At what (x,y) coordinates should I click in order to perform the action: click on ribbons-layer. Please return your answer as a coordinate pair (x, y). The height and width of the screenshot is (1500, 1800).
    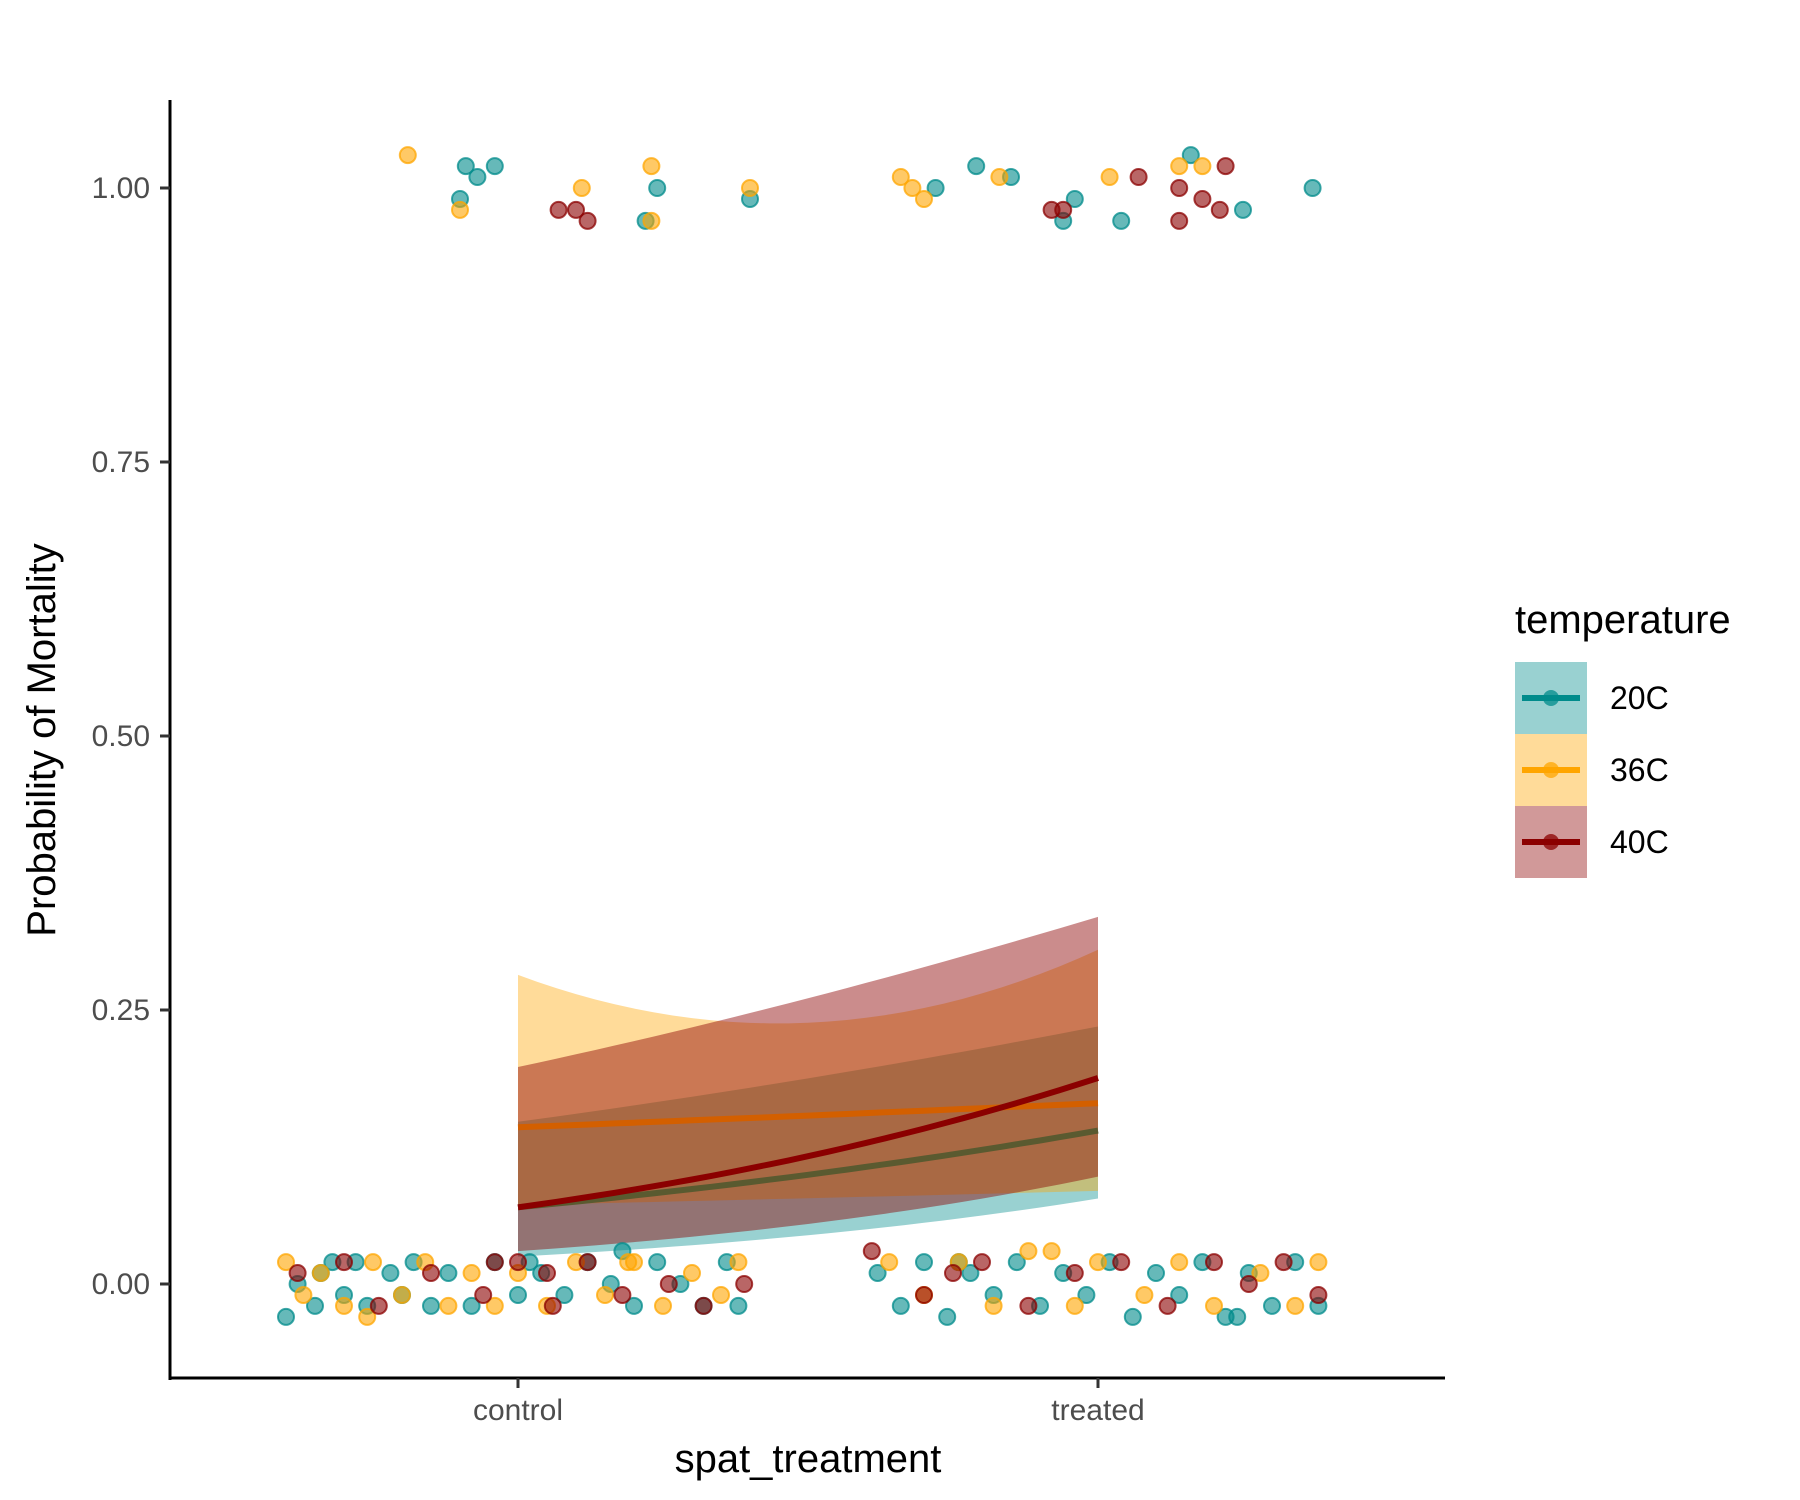
    Looking at the image, I should click on (808, 1086).